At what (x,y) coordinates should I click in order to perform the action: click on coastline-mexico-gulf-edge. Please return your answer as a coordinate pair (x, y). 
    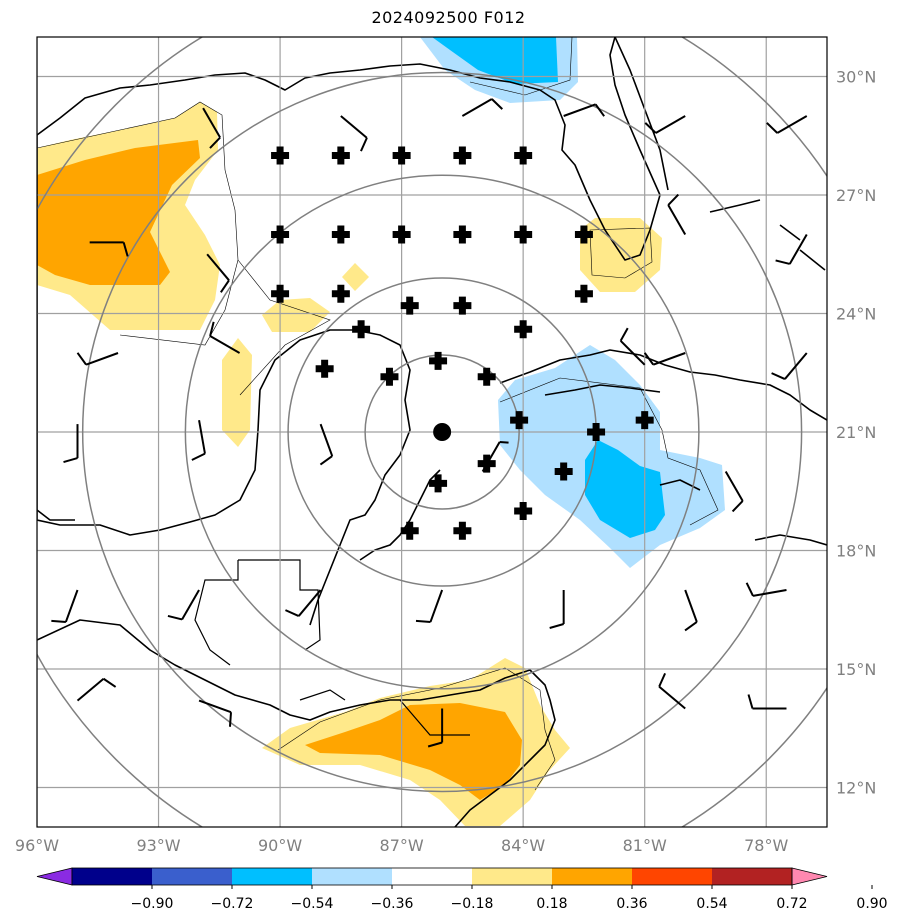
    Looking at the image, I should click on (56, 515).